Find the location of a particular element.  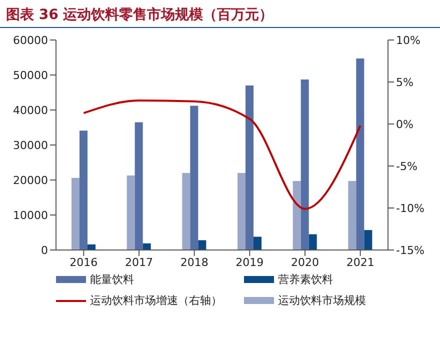

legend-label: 营养素饮料 is located at coordinates (305, 279).